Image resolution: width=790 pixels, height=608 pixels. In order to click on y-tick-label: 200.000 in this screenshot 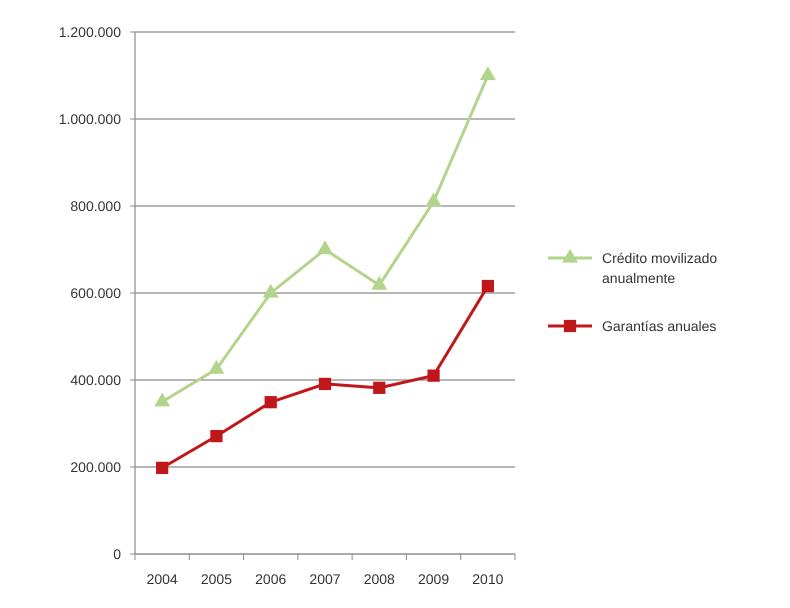, I will do `click(96, 466)`.